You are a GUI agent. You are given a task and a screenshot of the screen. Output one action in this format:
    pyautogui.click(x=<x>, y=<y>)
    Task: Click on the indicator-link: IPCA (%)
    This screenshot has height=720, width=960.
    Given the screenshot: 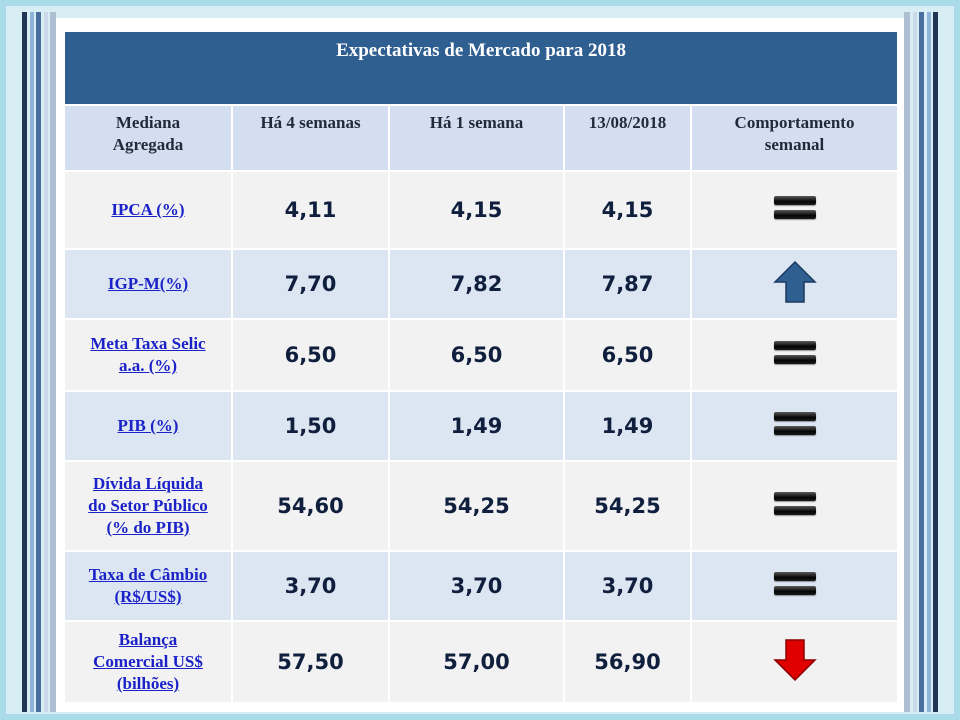 What is the action you would take?
    pyautogui.click(x=148, y=210)
    